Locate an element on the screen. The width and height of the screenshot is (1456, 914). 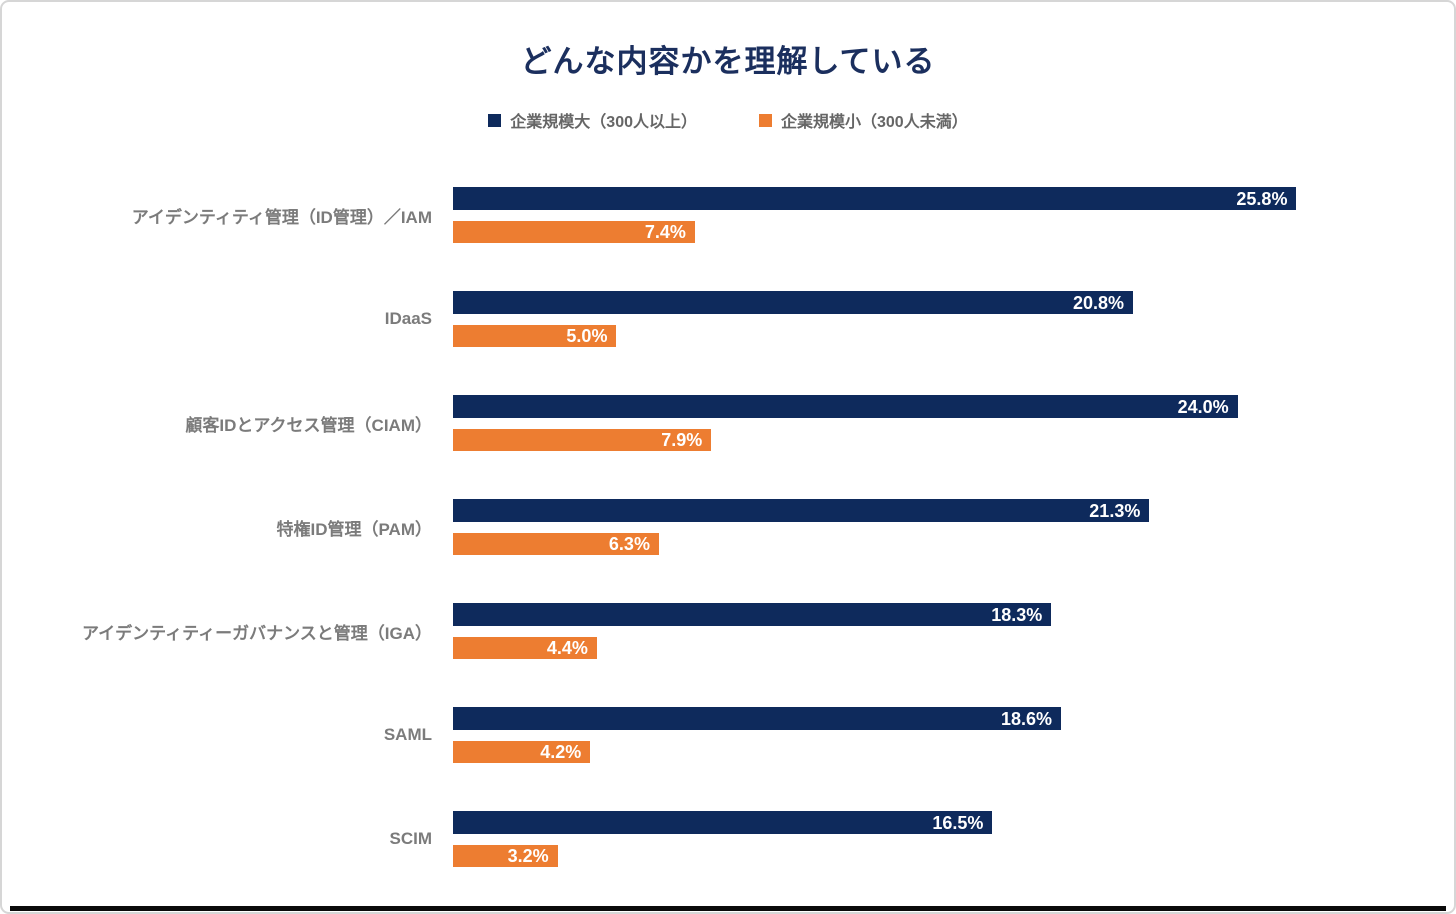
legend-swatch-small-icon is located at coordinates (765, 120).